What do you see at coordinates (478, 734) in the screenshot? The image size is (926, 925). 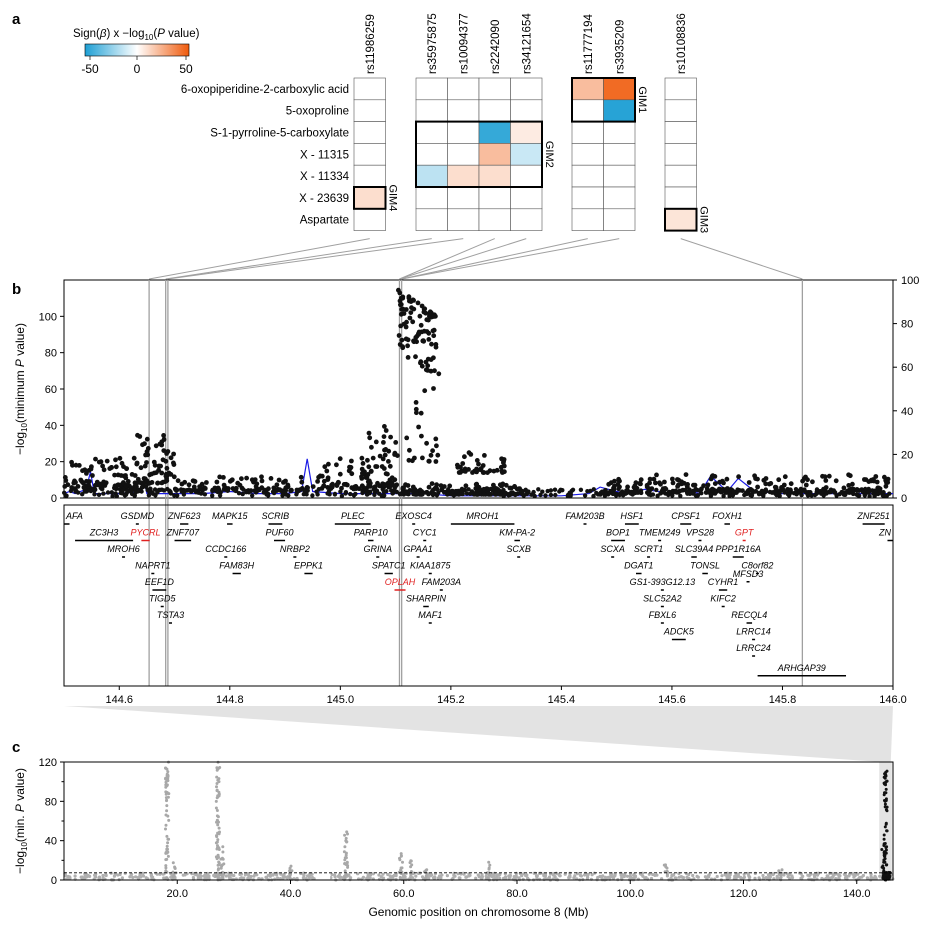 I see `zoom-wedge-shape` at bounding box center [478, 734].